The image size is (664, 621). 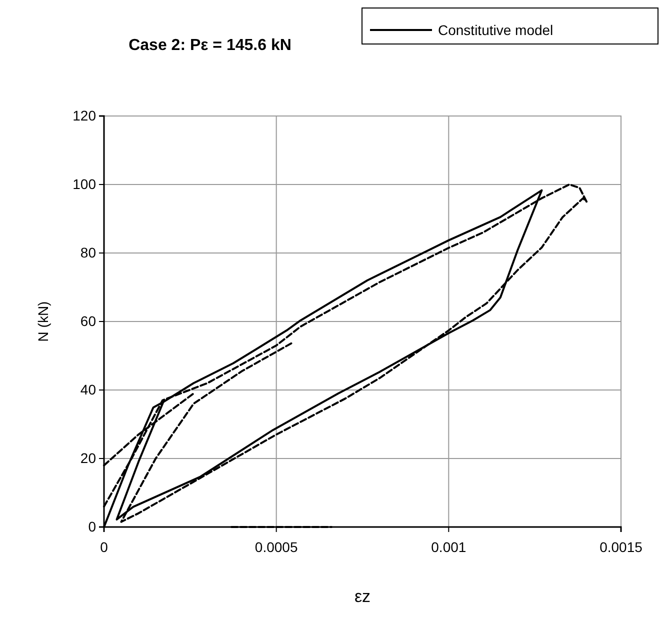 I want to click on legend-label: Constitutive model, so click(x=496, y=30).